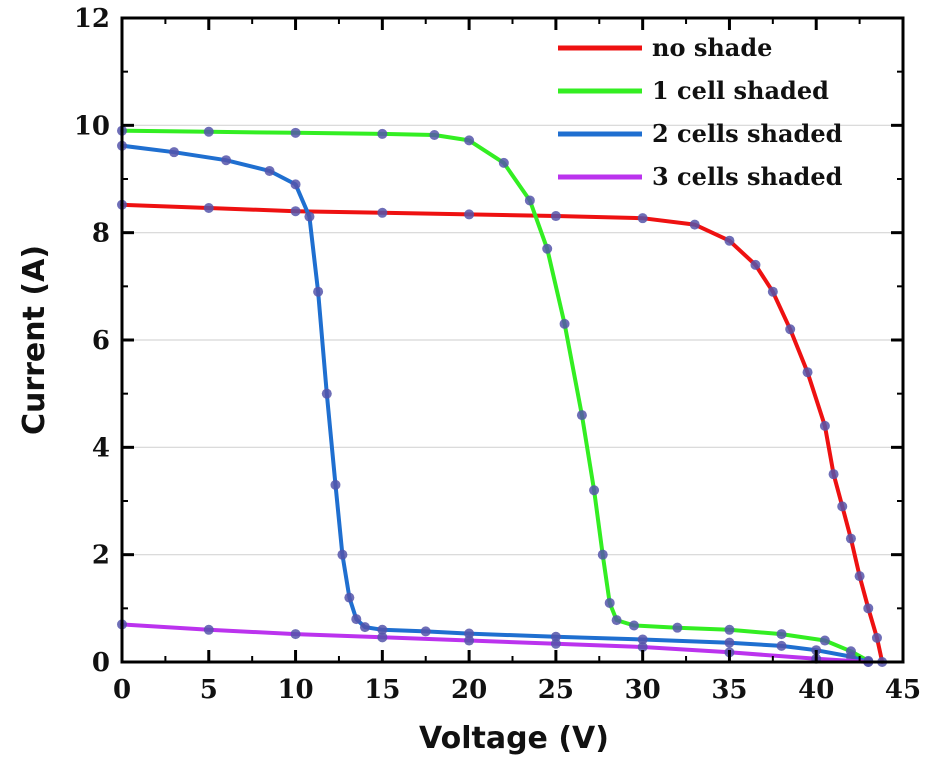 This screenshot has width=947, height=758. I want to click on legend-label: 1 cell shaded, so click(740, 90).